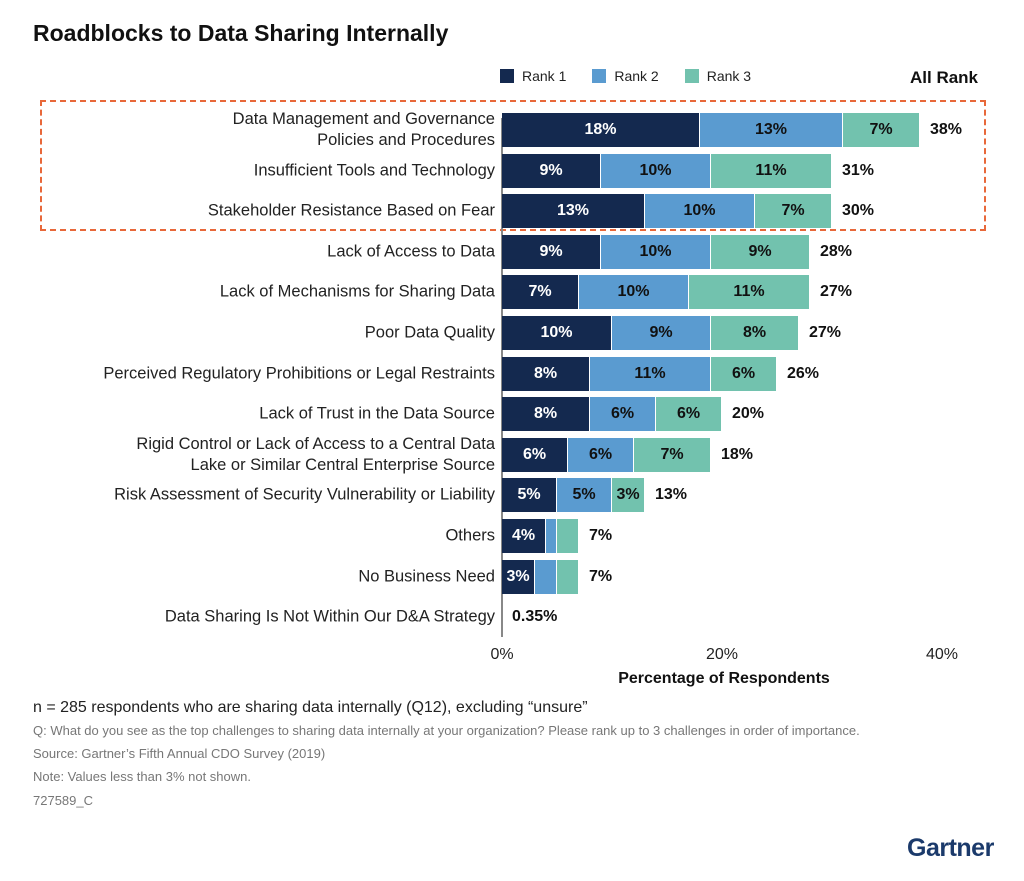 Image resolution: width=1024 pixels, height=881 pixels. What do you see at coordinates (63, 800) in the screenshot?
I see `figure-id: 727589_C` at bounding box center [63, 800].